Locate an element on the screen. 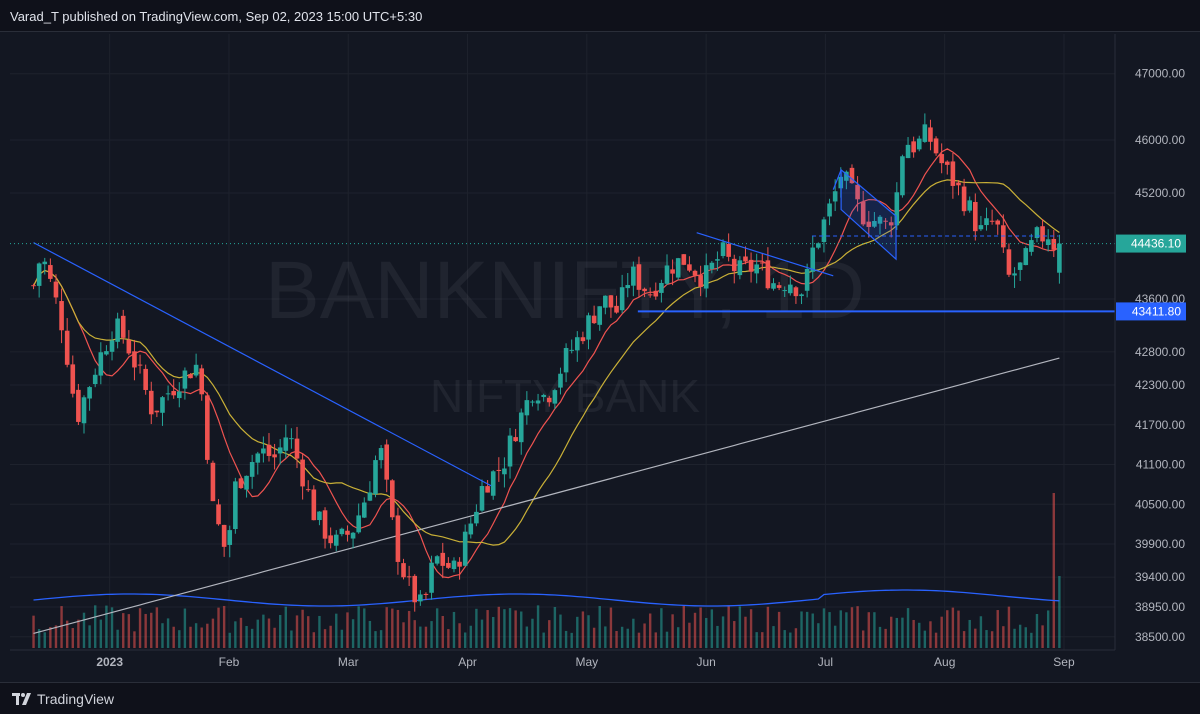  tradingview-logo: TradingView is located at coordinates (63, 699).